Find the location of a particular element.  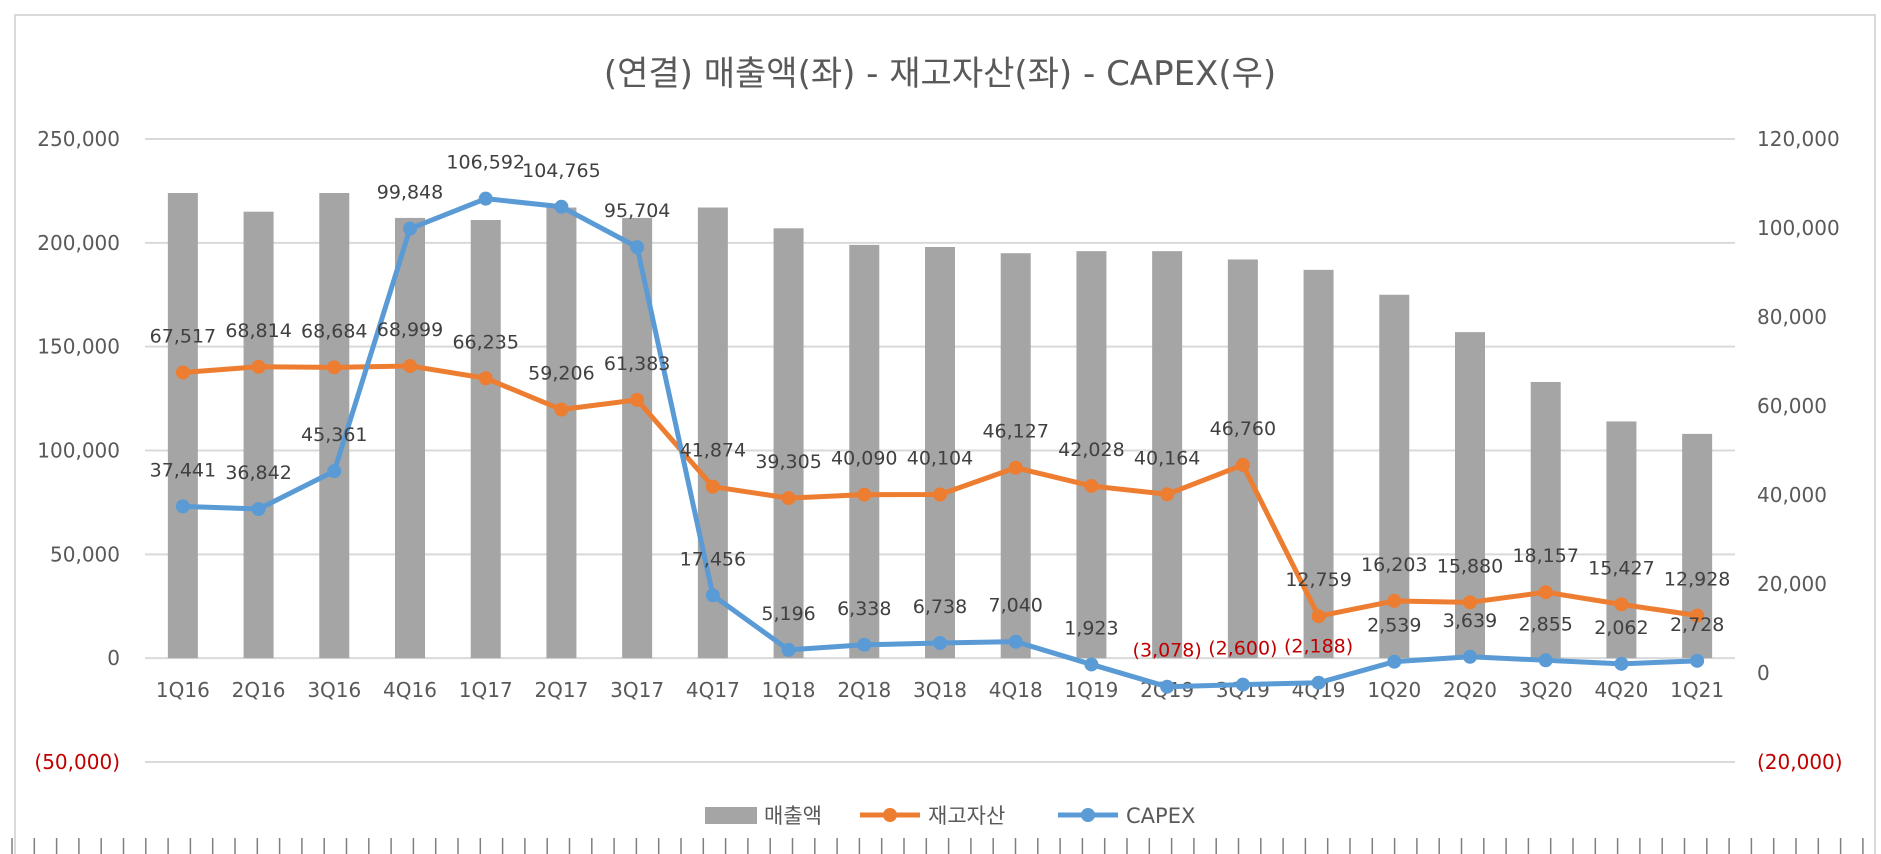

capex-data-label: (2,188) is located at coordinates (1318, 647).